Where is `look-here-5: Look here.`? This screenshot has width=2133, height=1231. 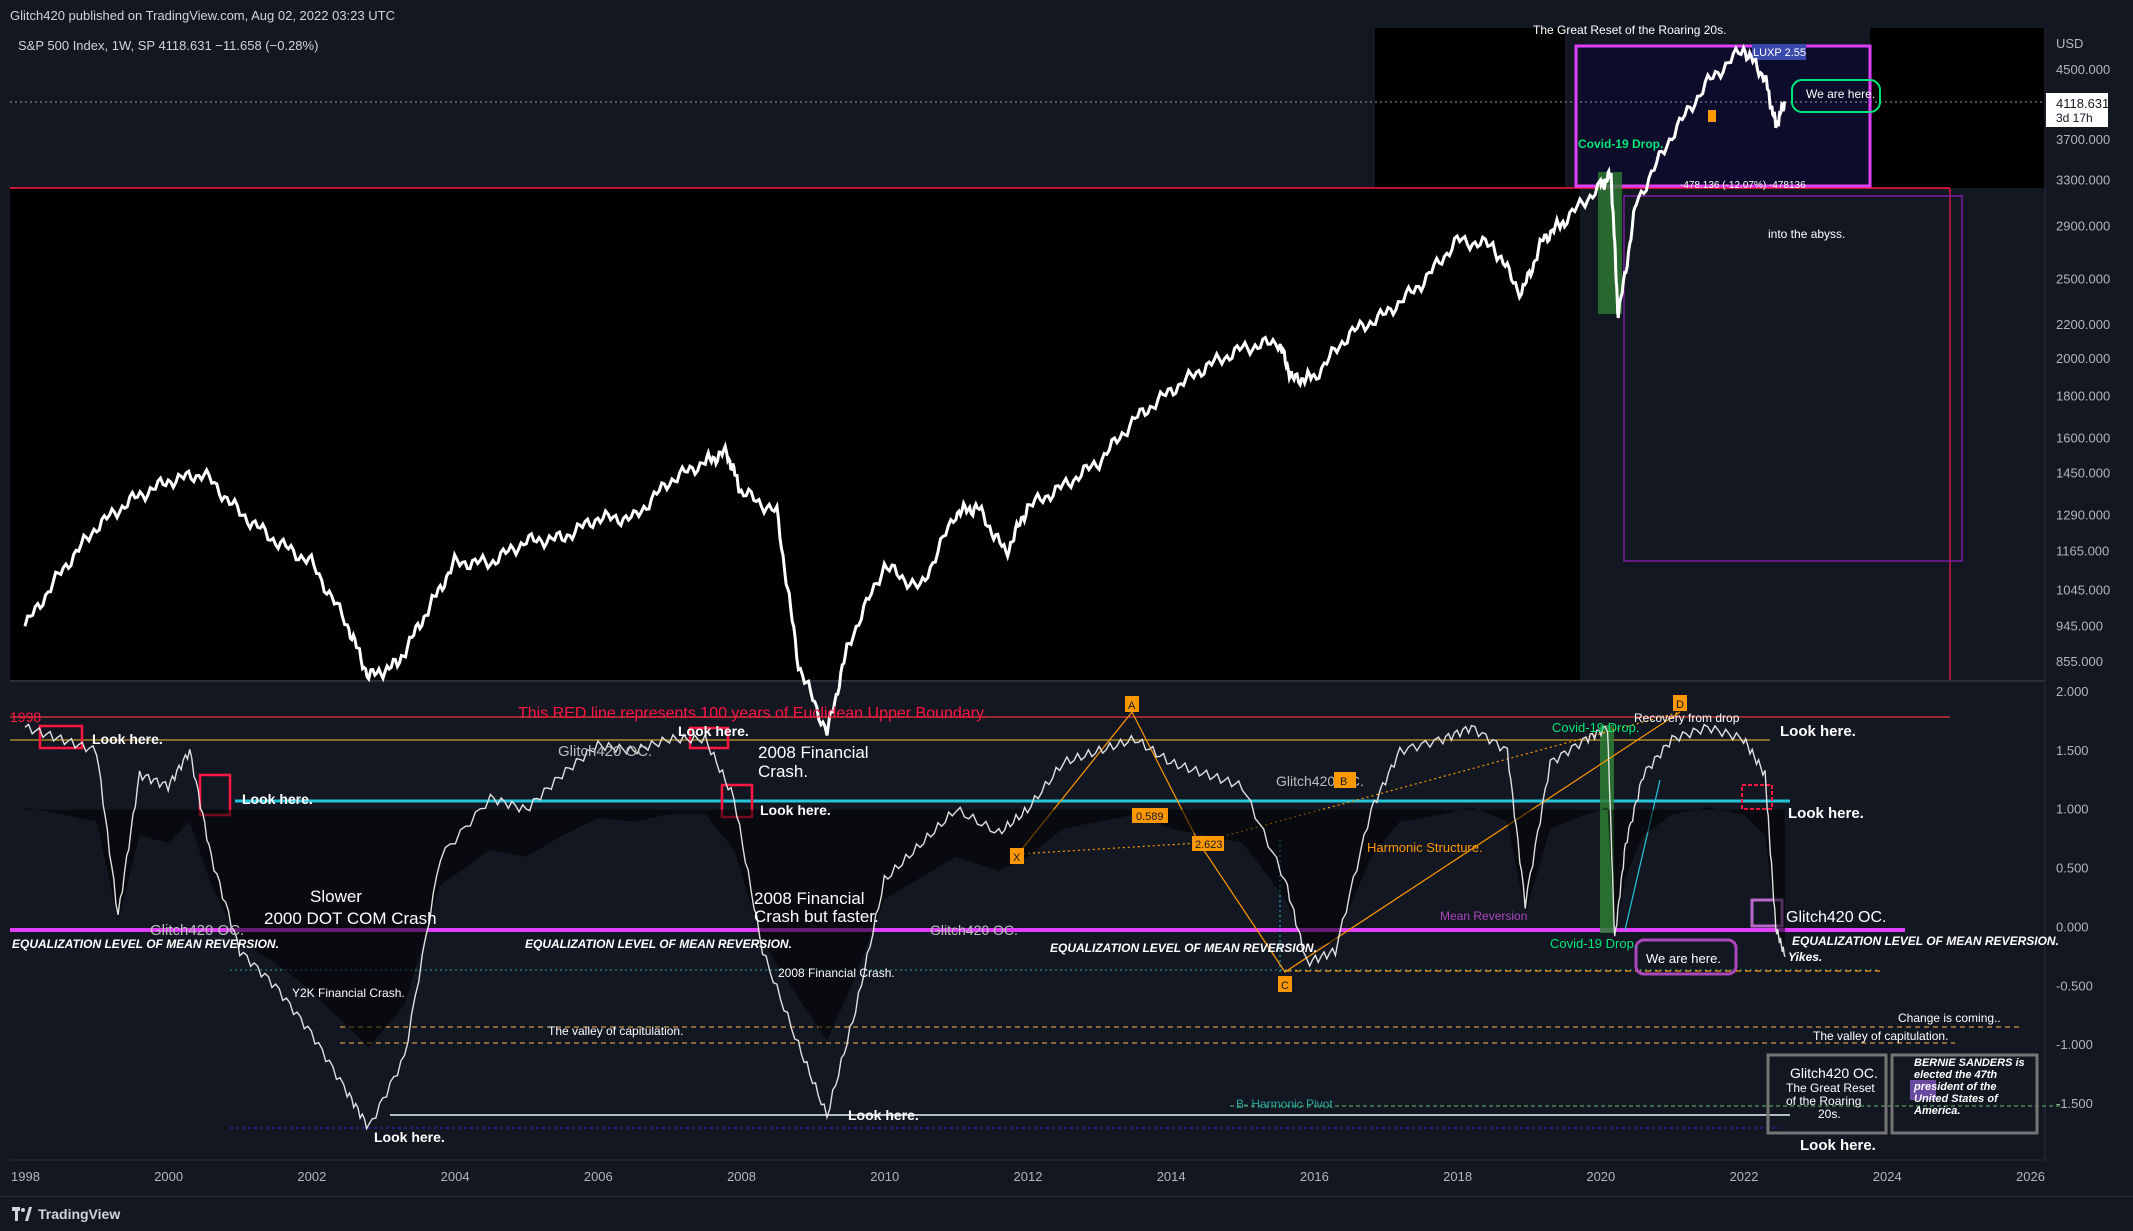 look-here-5: Look here. is located at coordinates (1818, 731).